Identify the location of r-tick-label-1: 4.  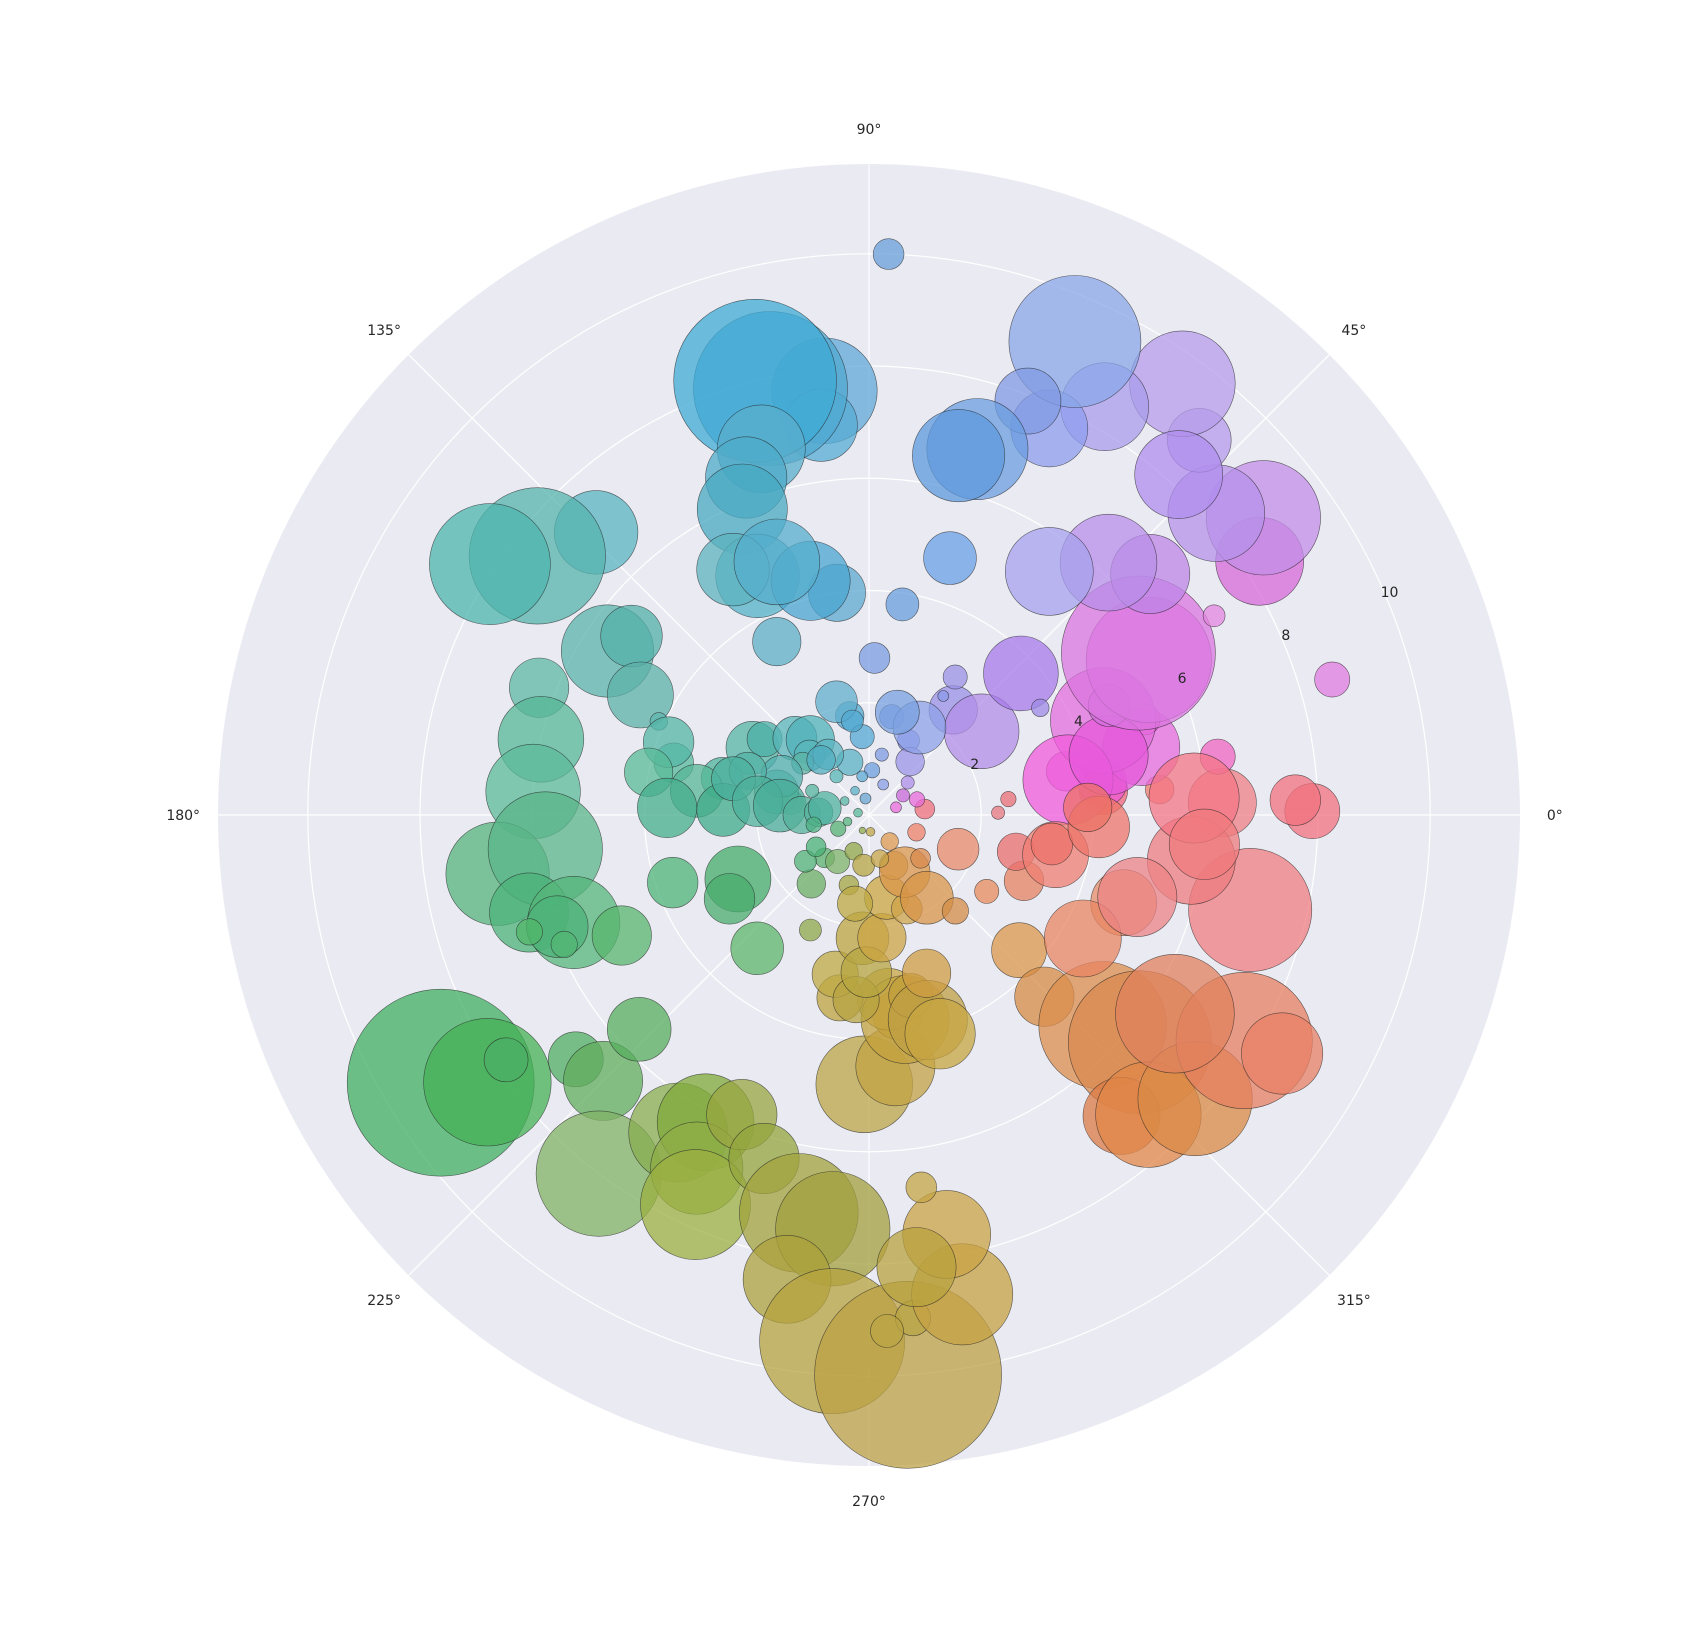
(1078, 722).